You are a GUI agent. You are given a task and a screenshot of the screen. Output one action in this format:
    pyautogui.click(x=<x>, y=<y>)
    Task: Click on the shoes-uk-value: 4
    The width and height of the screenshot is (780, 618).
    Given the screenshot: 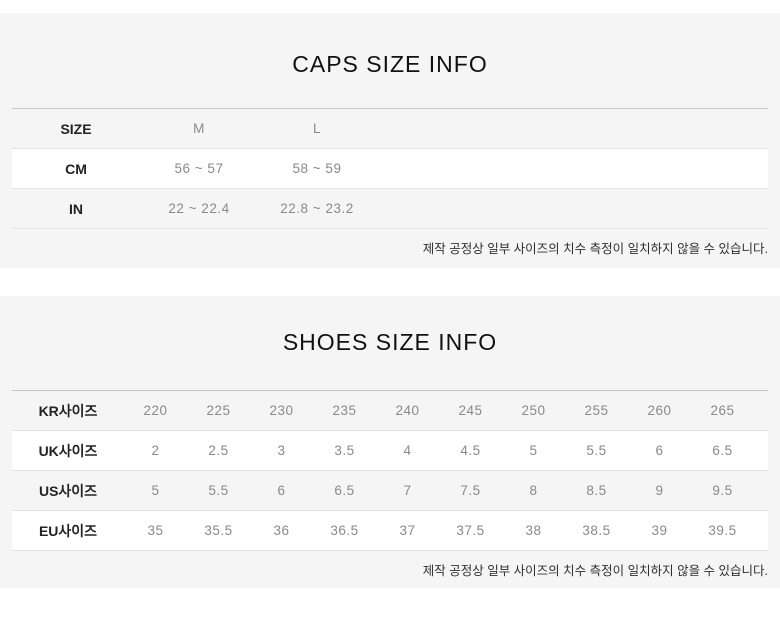 What is the action you would take?
    pyautogui.click(x=407, y=450)
    